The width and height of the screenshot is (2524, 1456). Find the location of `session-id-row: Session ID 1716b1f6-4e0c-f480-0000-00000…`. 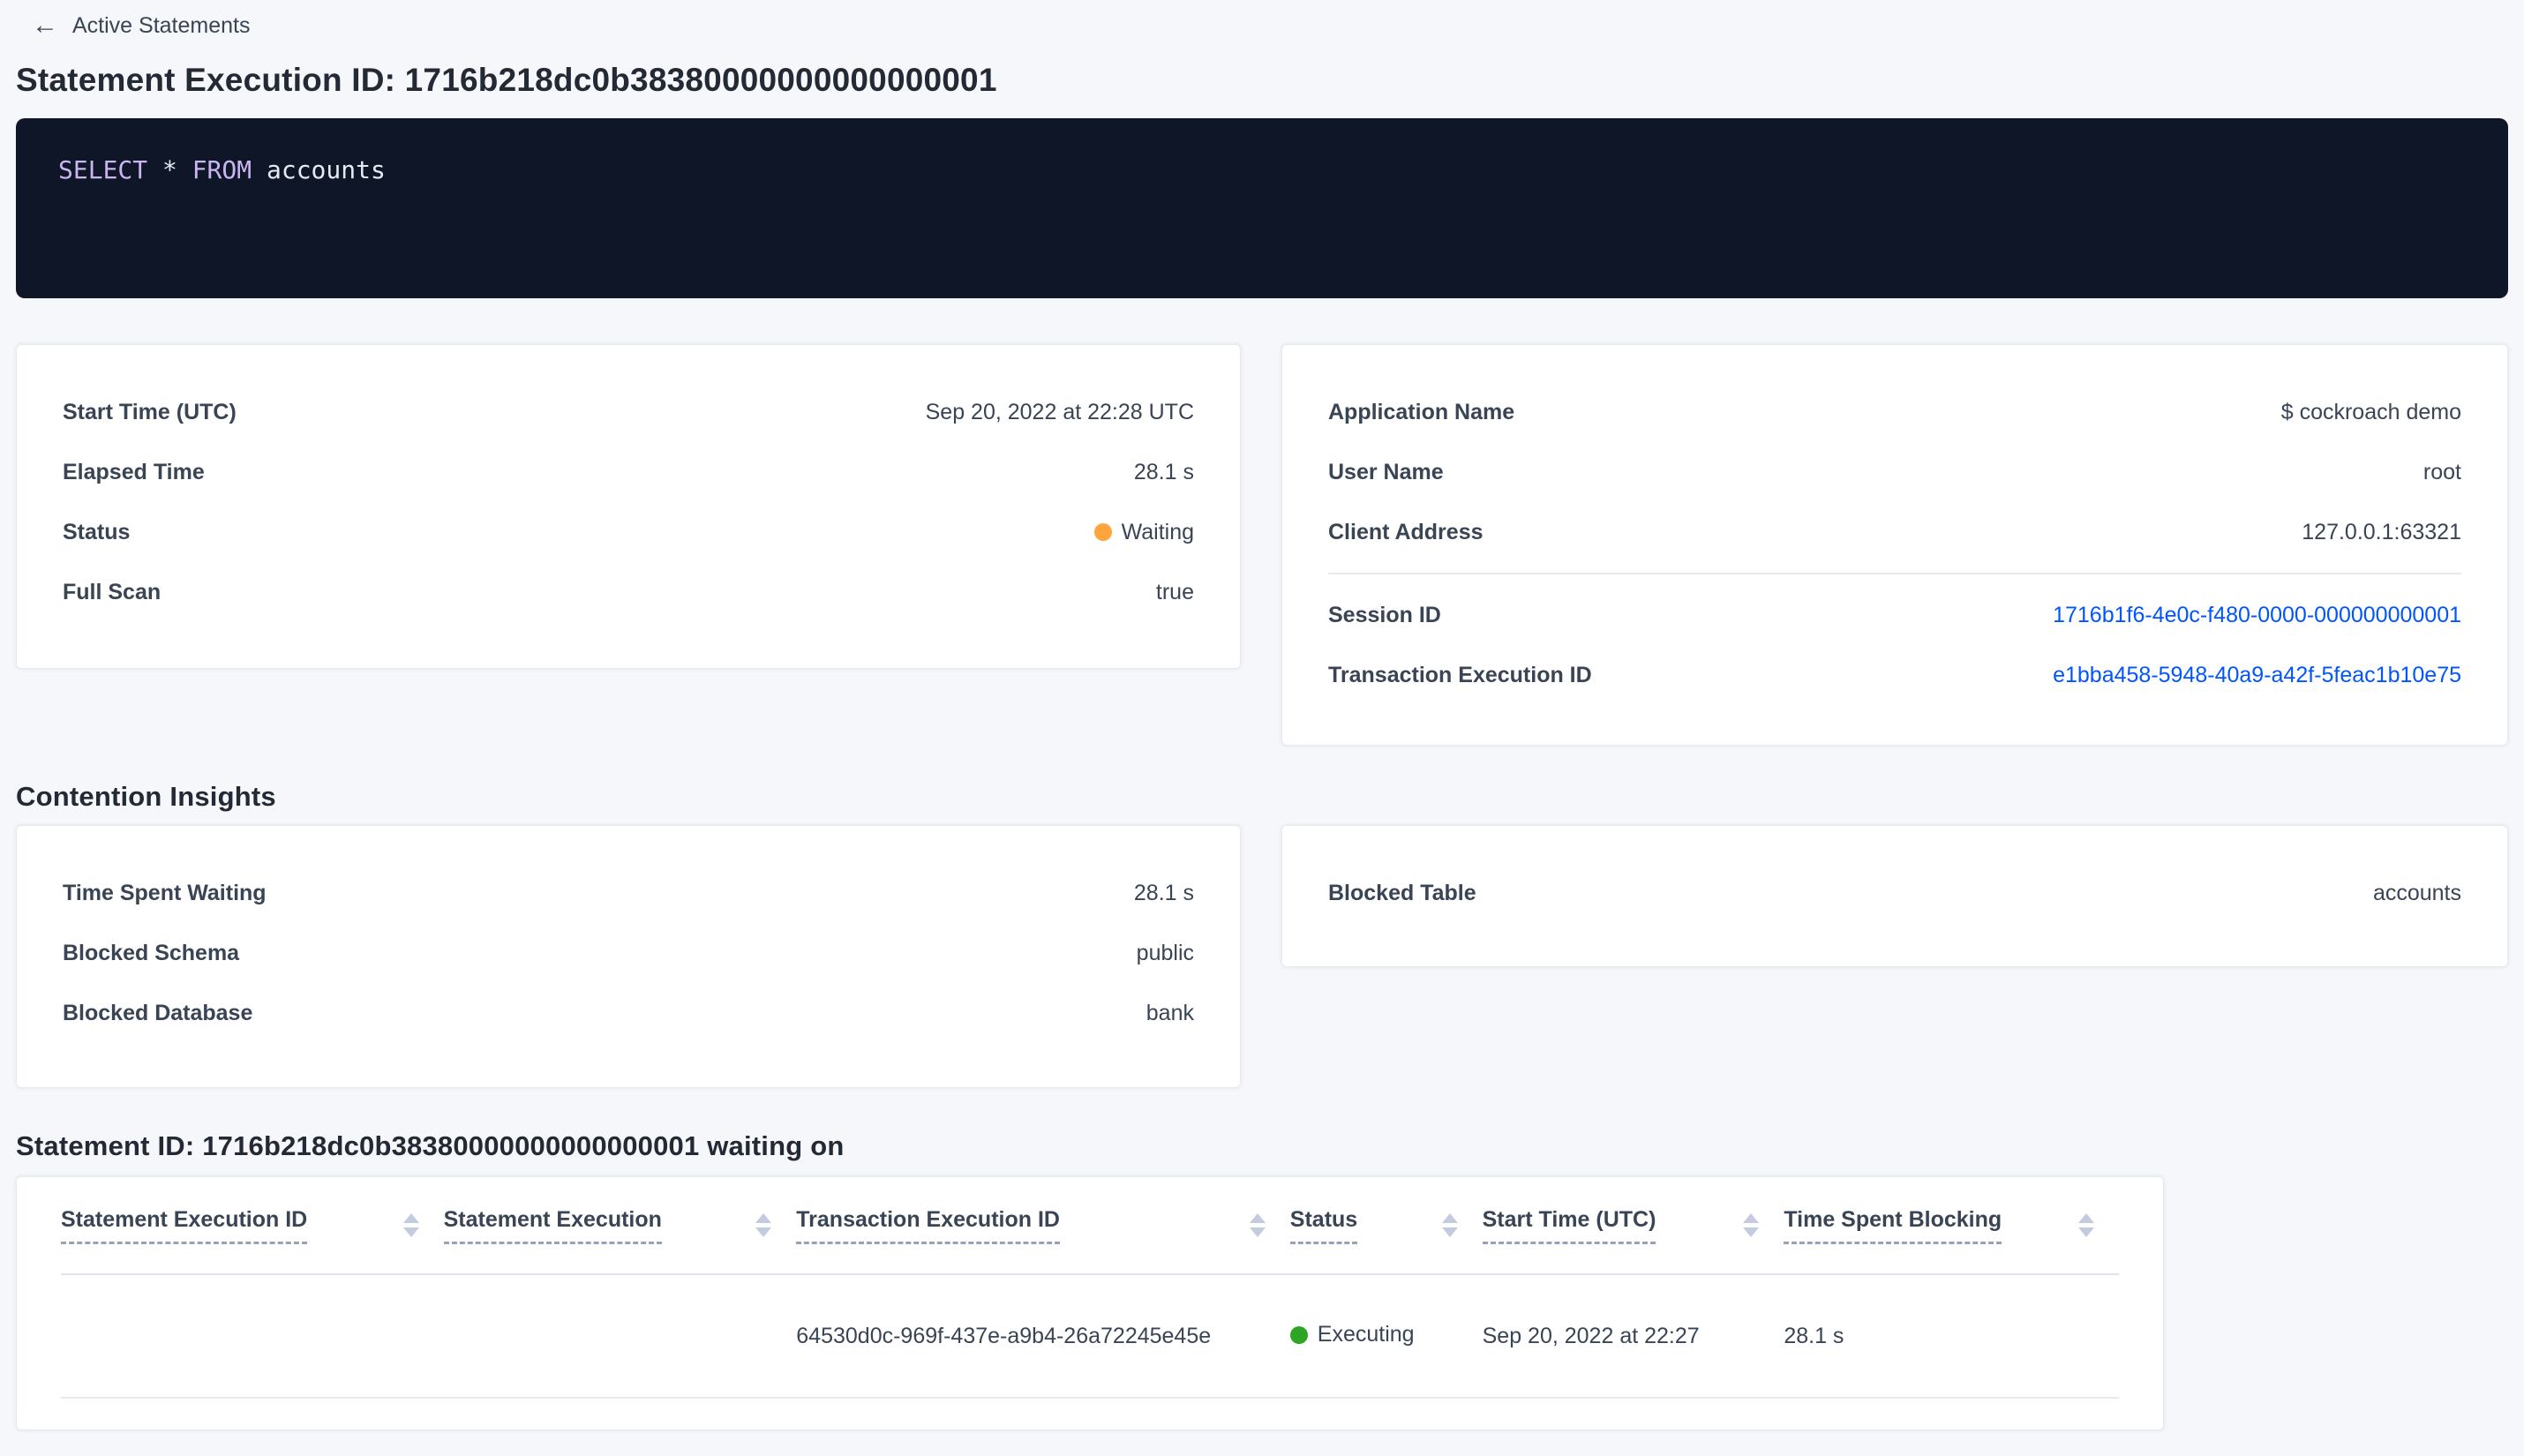

session-id-row: Session ID 1716b1f6-4e0c-f480-0000-00000… is located at coordinates (1894, 615).